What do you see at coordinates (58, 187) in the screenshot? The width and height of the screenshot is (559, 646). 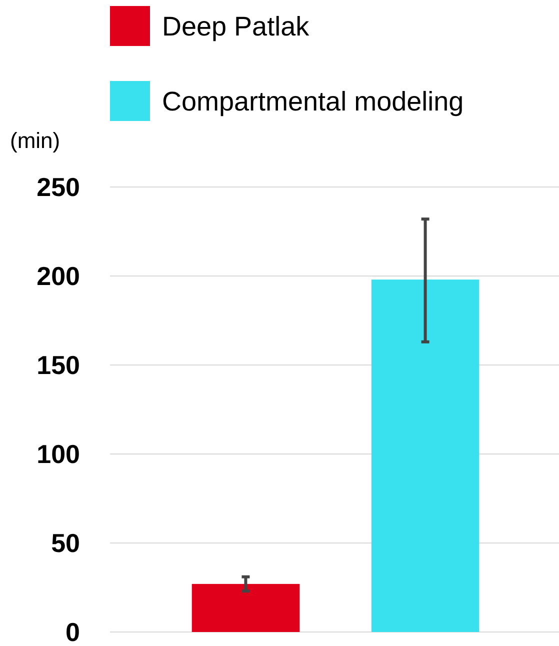 I see `y-tick-label: 250` at bounding box center [58, 187].